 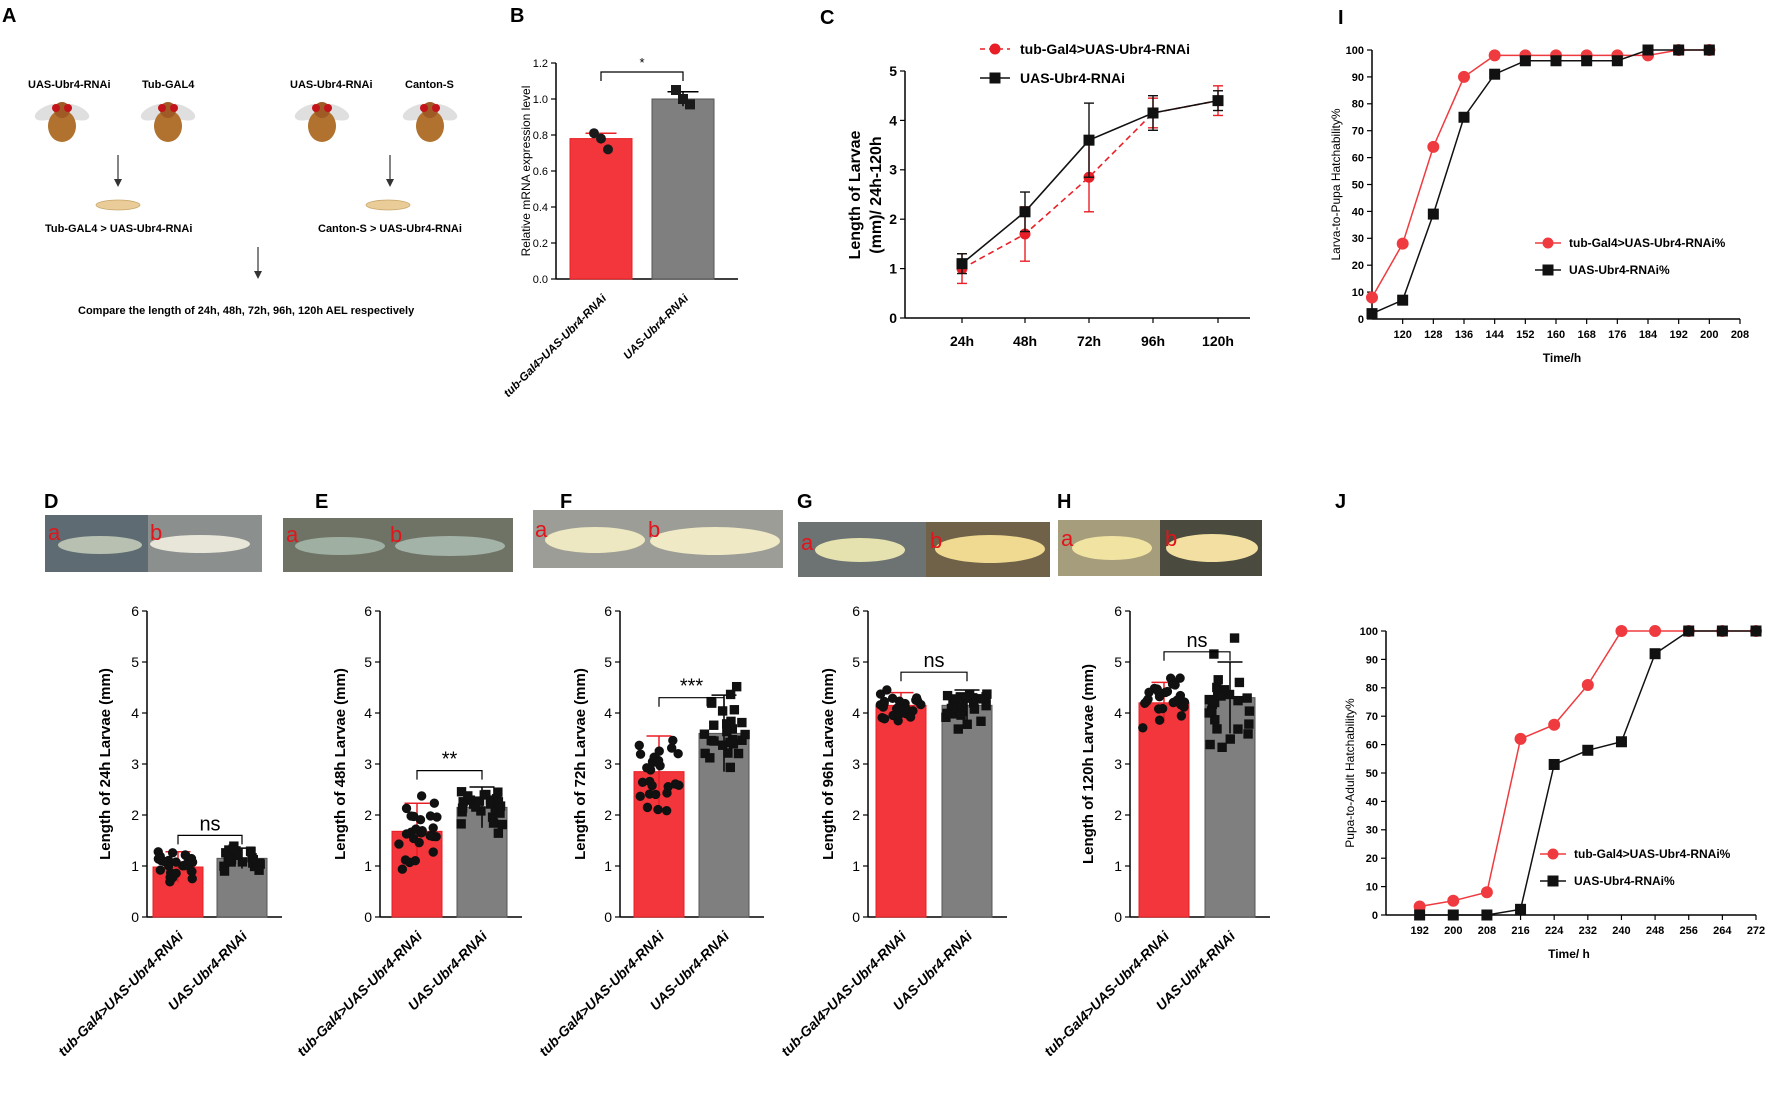 What do you see at coordinates (105, 764) in the screenshot?
I see `y-axis-label: Length of 24h Larvae (mm)` at bounding box center [105, 764].